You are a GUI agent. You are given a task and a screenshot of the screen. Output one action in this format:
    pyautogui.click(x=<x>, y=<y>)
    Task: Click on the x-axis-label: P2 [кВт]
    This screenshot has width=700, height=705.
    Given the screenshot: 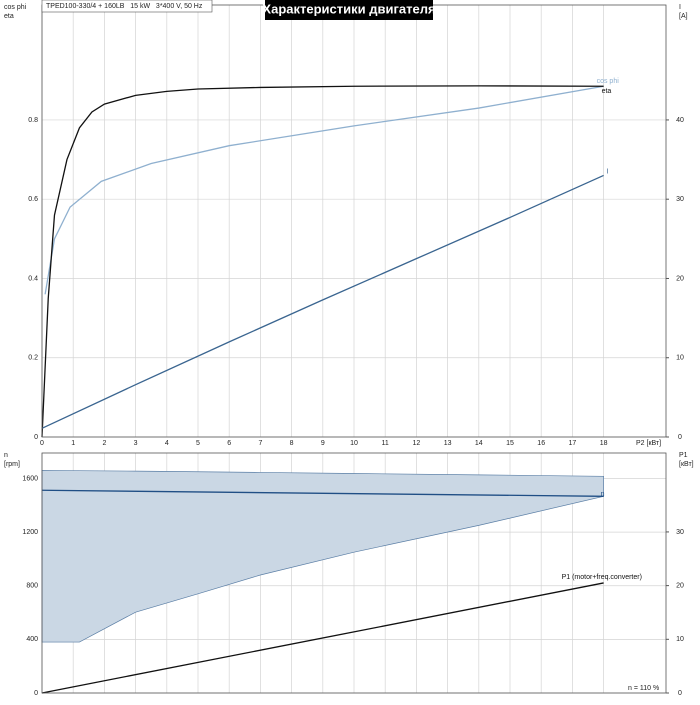 What is the action you would take?
    pyautogui.click(x=648, y=443)
    